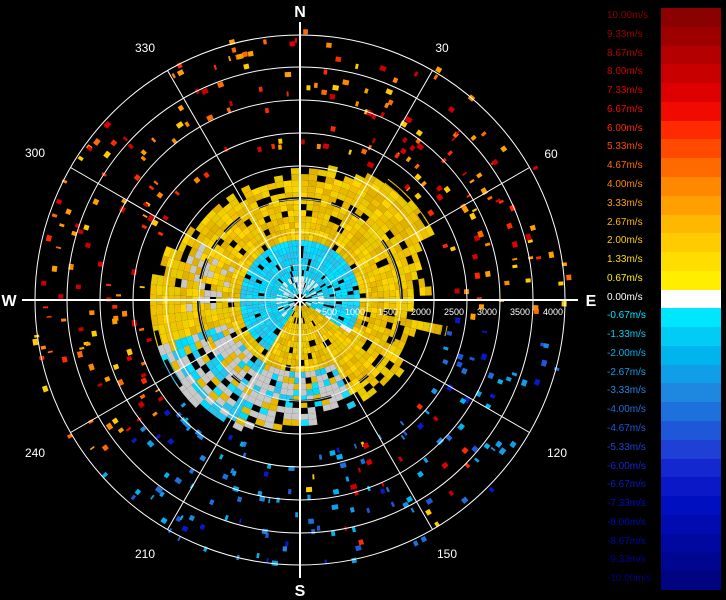  What do you see at coordinates (520, 312) in the screenshot?
I see `range-label-3500: 3500` at bounding box center [520, 312].